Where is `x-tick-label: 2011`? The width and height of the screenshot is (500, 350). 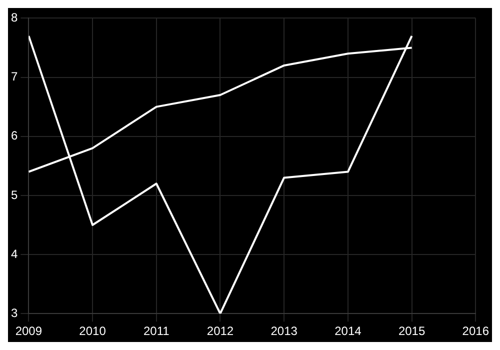 x-tick-label: 2011 is located at coordinates (156, 331).